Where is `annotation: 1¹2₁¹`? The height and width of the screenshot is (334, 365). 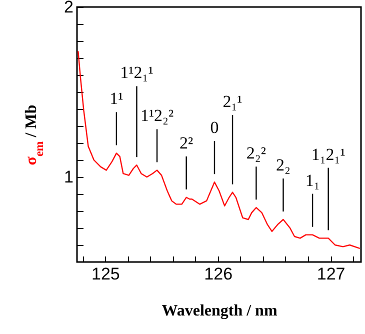 annotation: 1¹2₁¹ is located at coordinates (137, 72).